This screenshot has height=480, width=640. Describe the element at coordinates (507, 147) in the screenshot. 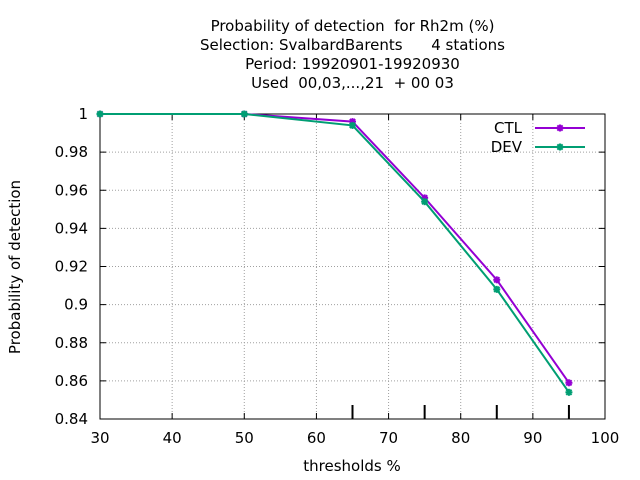

I see `legend-label-dev: DEV` at that location.